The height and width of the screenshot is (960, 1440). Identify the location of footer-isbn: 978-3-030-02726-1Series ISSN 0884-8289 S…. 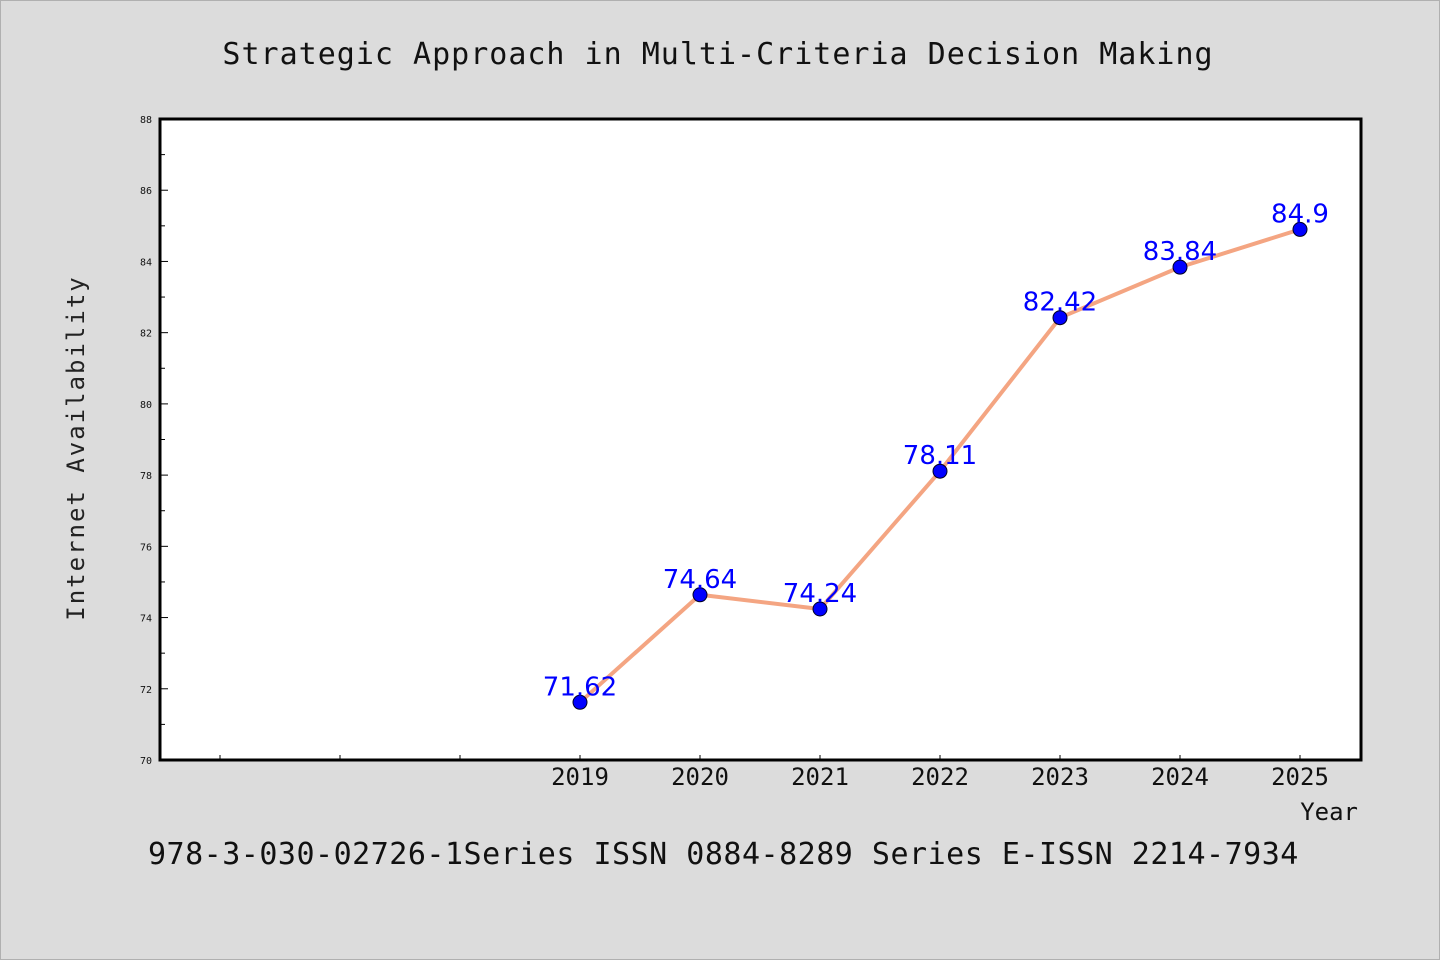
(723, 854).